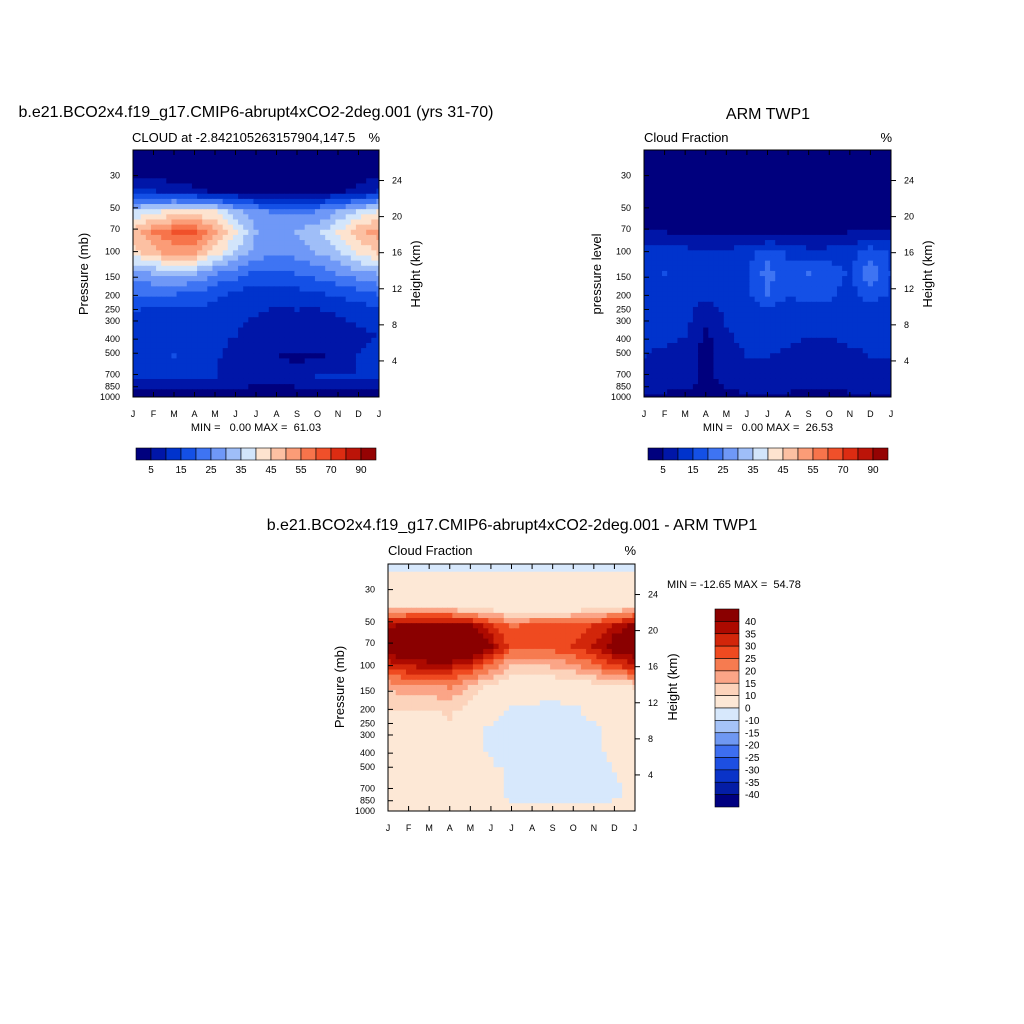  Describe the element at coordinates (276, 414) in the screenshot. I see `x-tick-label: A` at that location.